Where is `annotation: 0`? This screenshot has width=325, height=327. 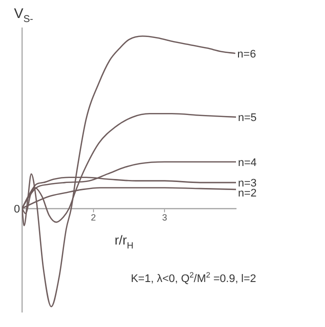 annotation: 0 is located at coordinates (17, 209).